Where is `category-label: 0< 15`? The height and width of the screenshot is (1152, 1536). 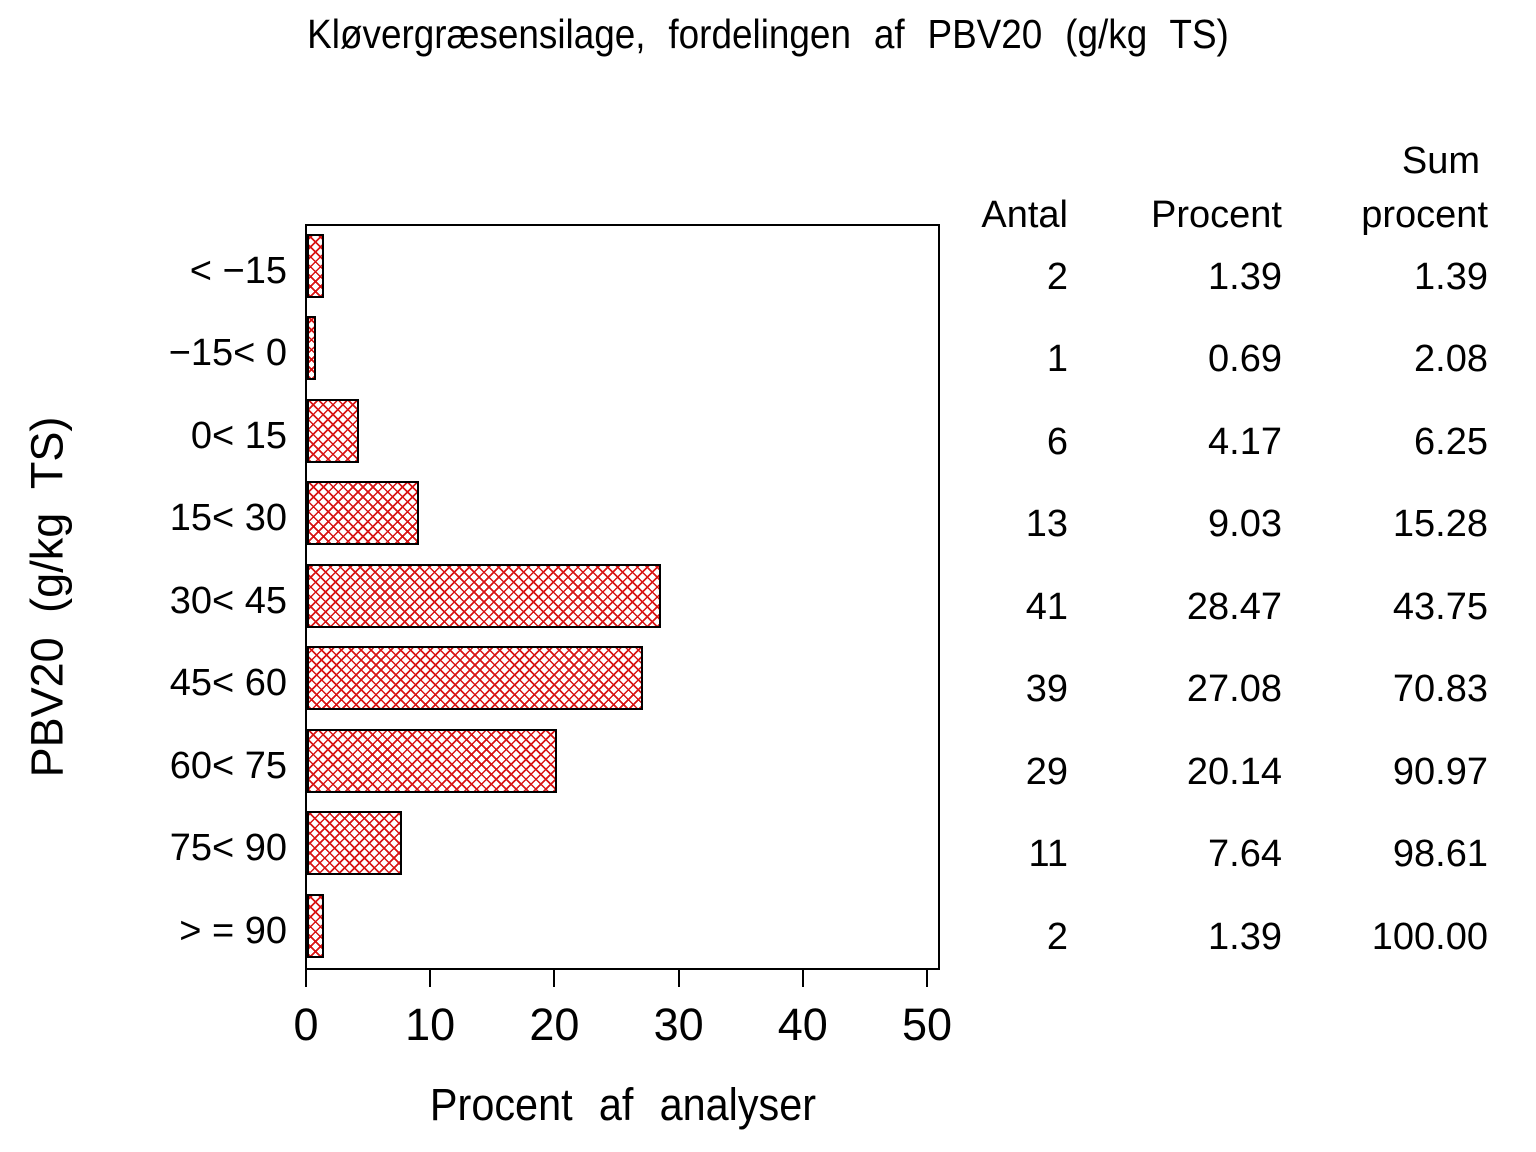
category-label: 0< 15 is located at coordinates (238, 435).